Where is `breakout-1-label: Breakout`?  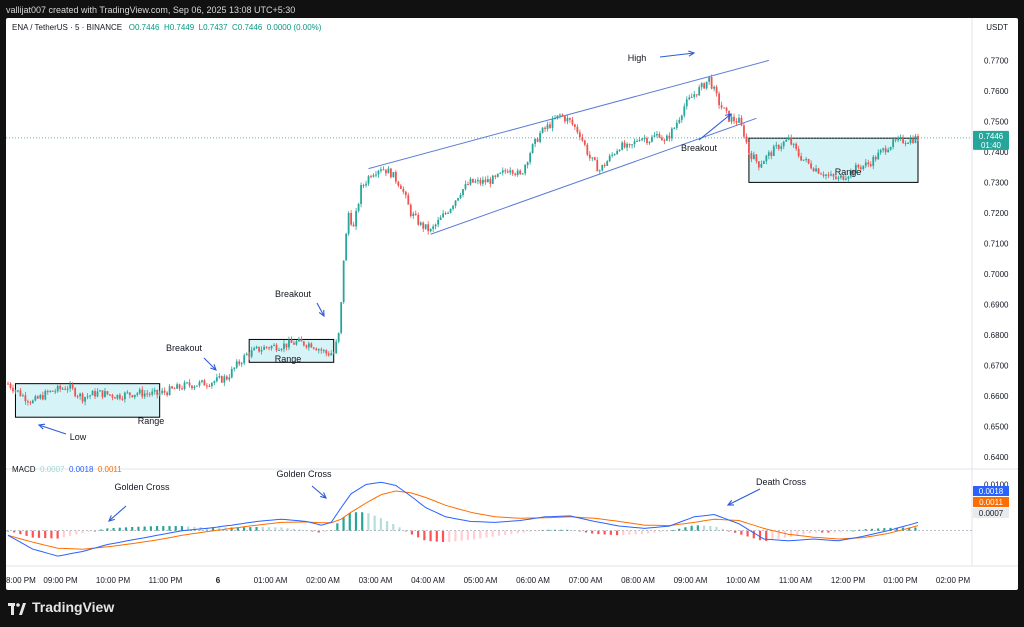
breakout-1-label: Breakout is located at coordinates (184, 348).